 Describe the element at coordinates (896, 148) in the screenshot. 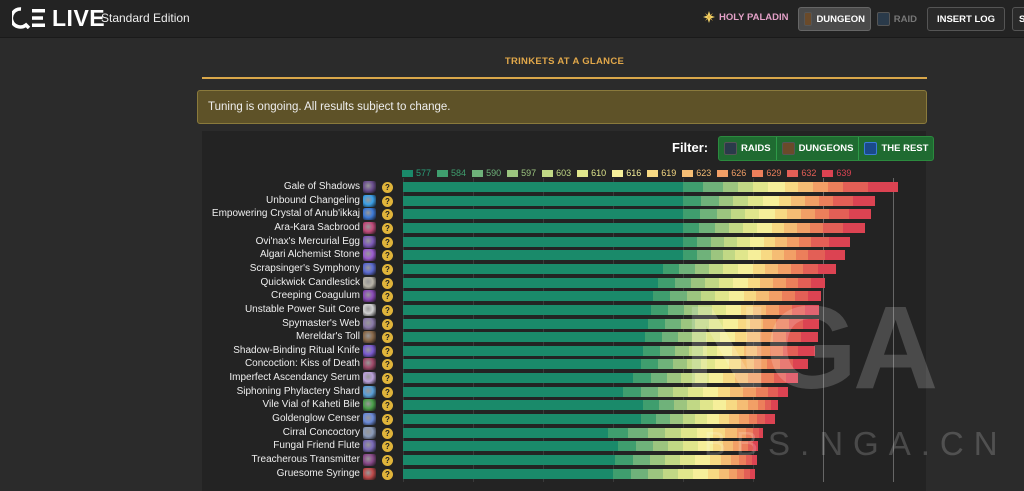

I see `filter-the-rest-button: THE REST` at that location.